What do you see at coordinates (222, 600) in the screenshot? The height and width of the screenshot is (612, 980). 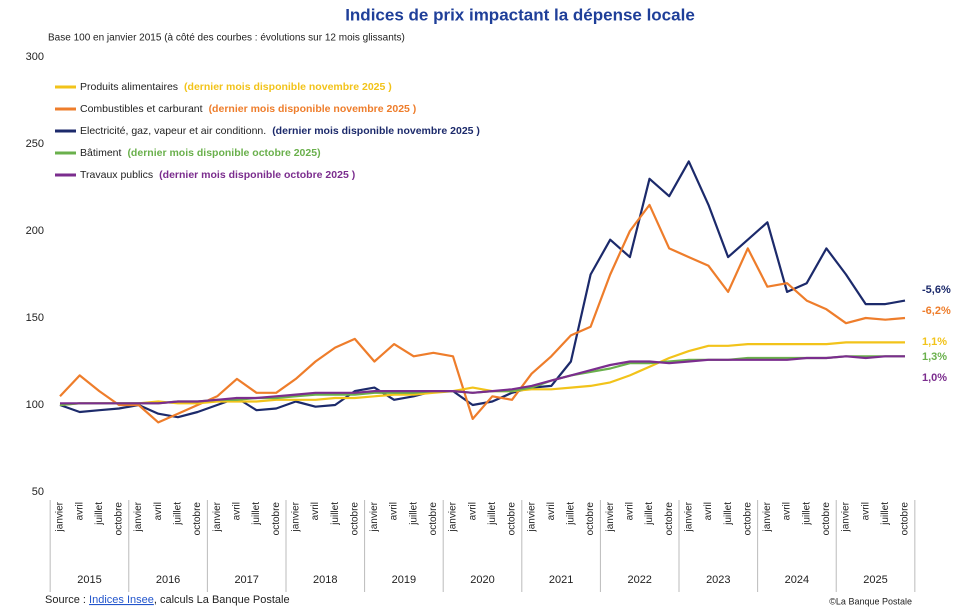 I see `source-suffix: , calculs La Banque Postale` at bounding box center [222, 600].